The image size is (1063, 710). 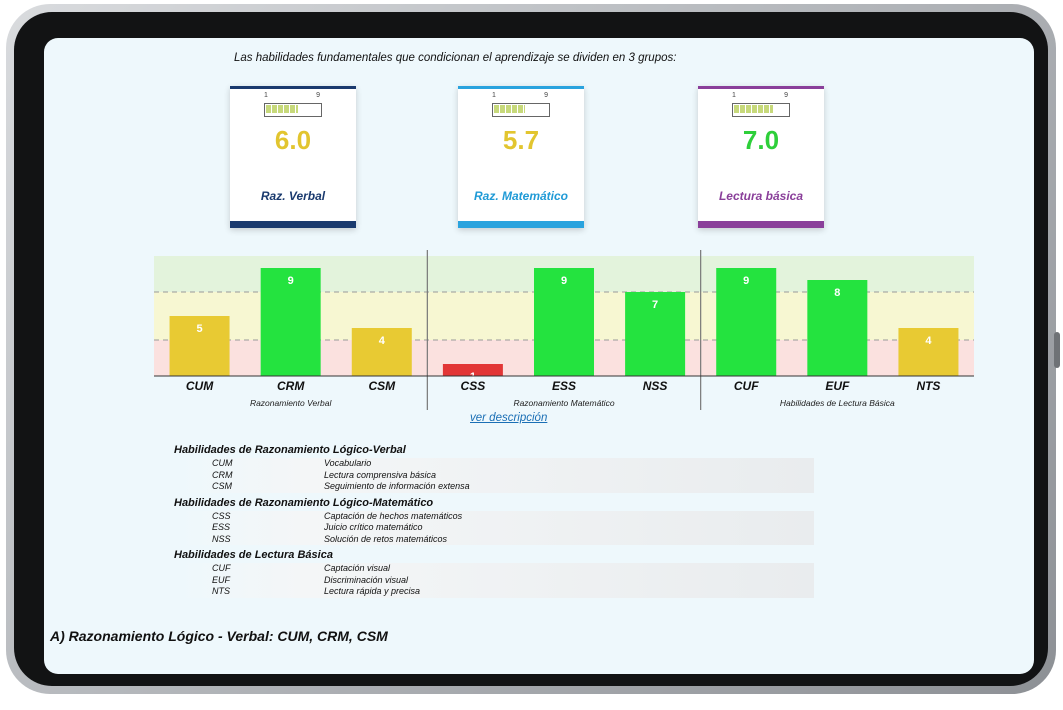 I want to click on legend-code: CSM, so click(x=222, y=486).